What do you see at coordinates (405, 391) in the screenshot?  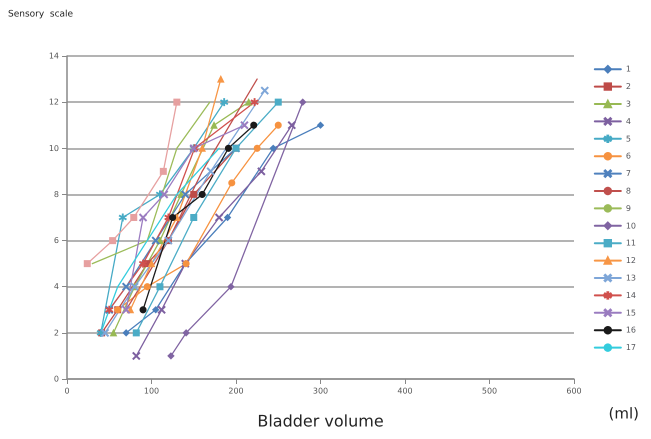 I see `x-tick-label: 400` at bounding box center [405, 391].